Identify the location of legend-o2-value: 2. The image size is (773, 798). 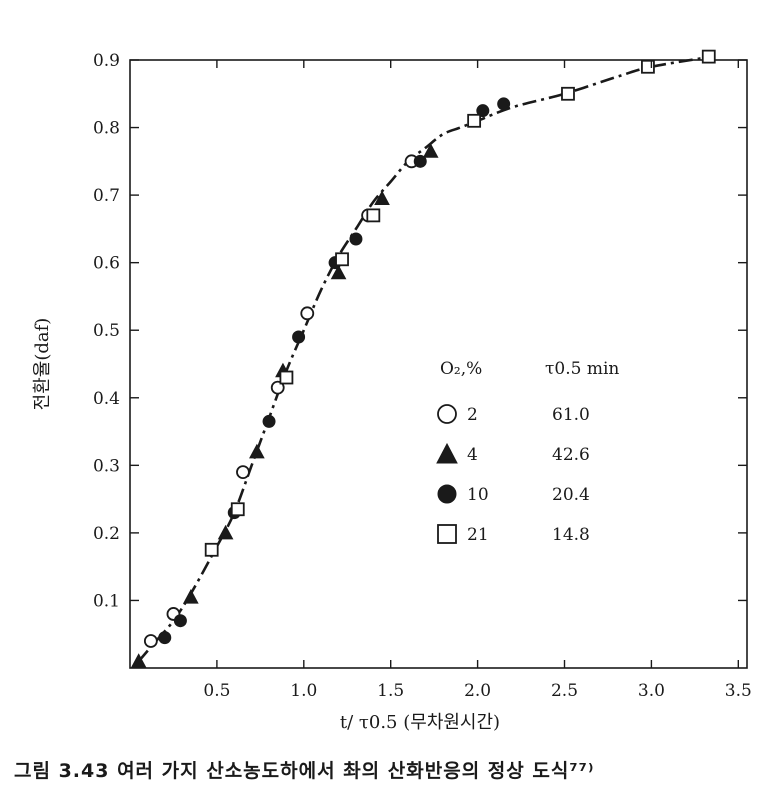
(472, 415).